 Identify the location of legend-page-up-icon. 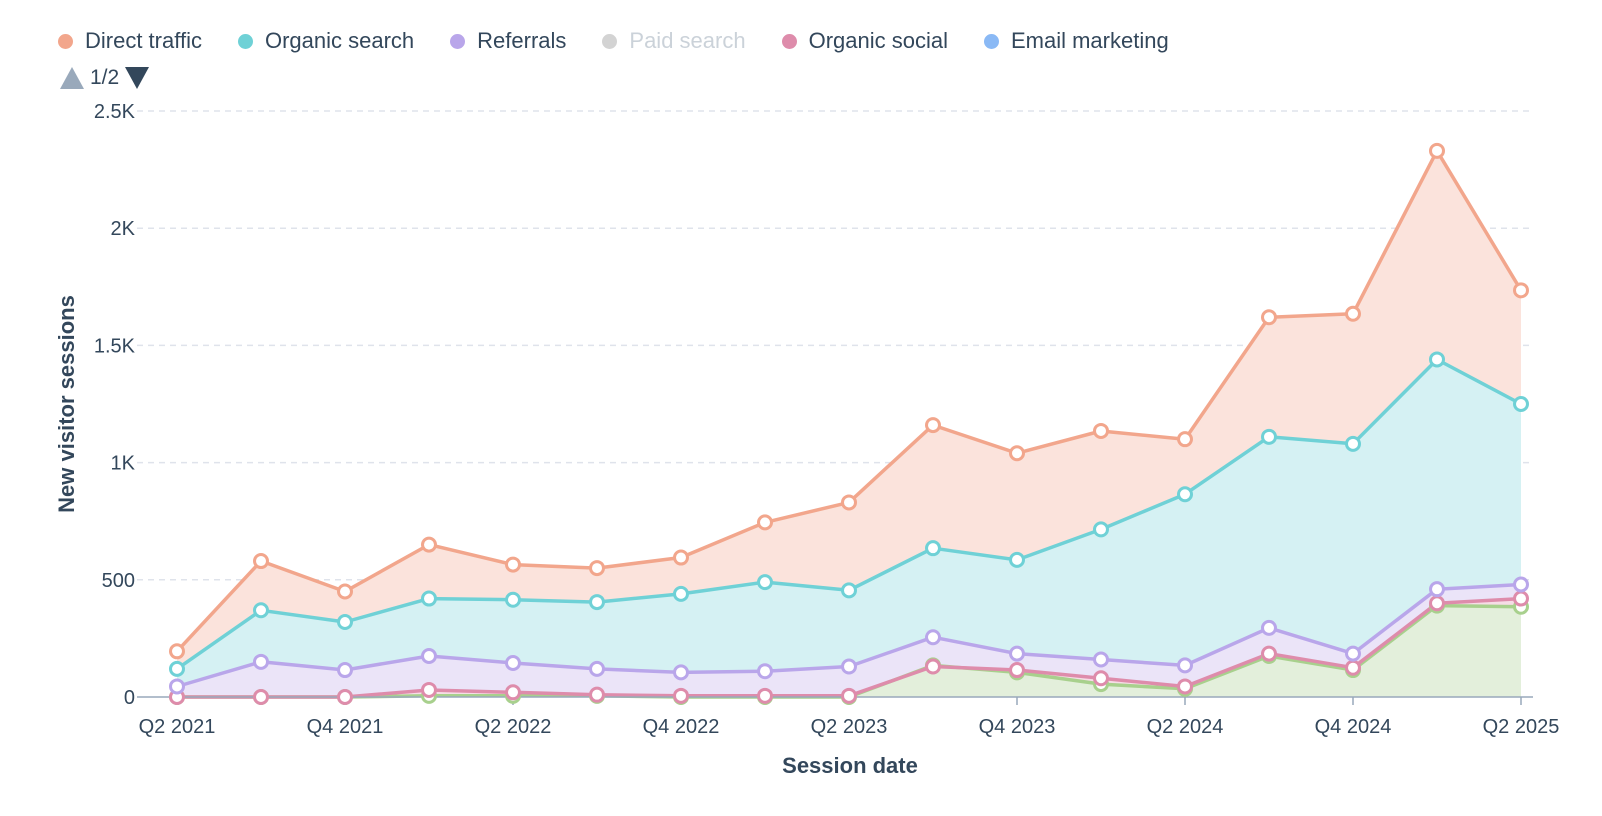
(72, 78).